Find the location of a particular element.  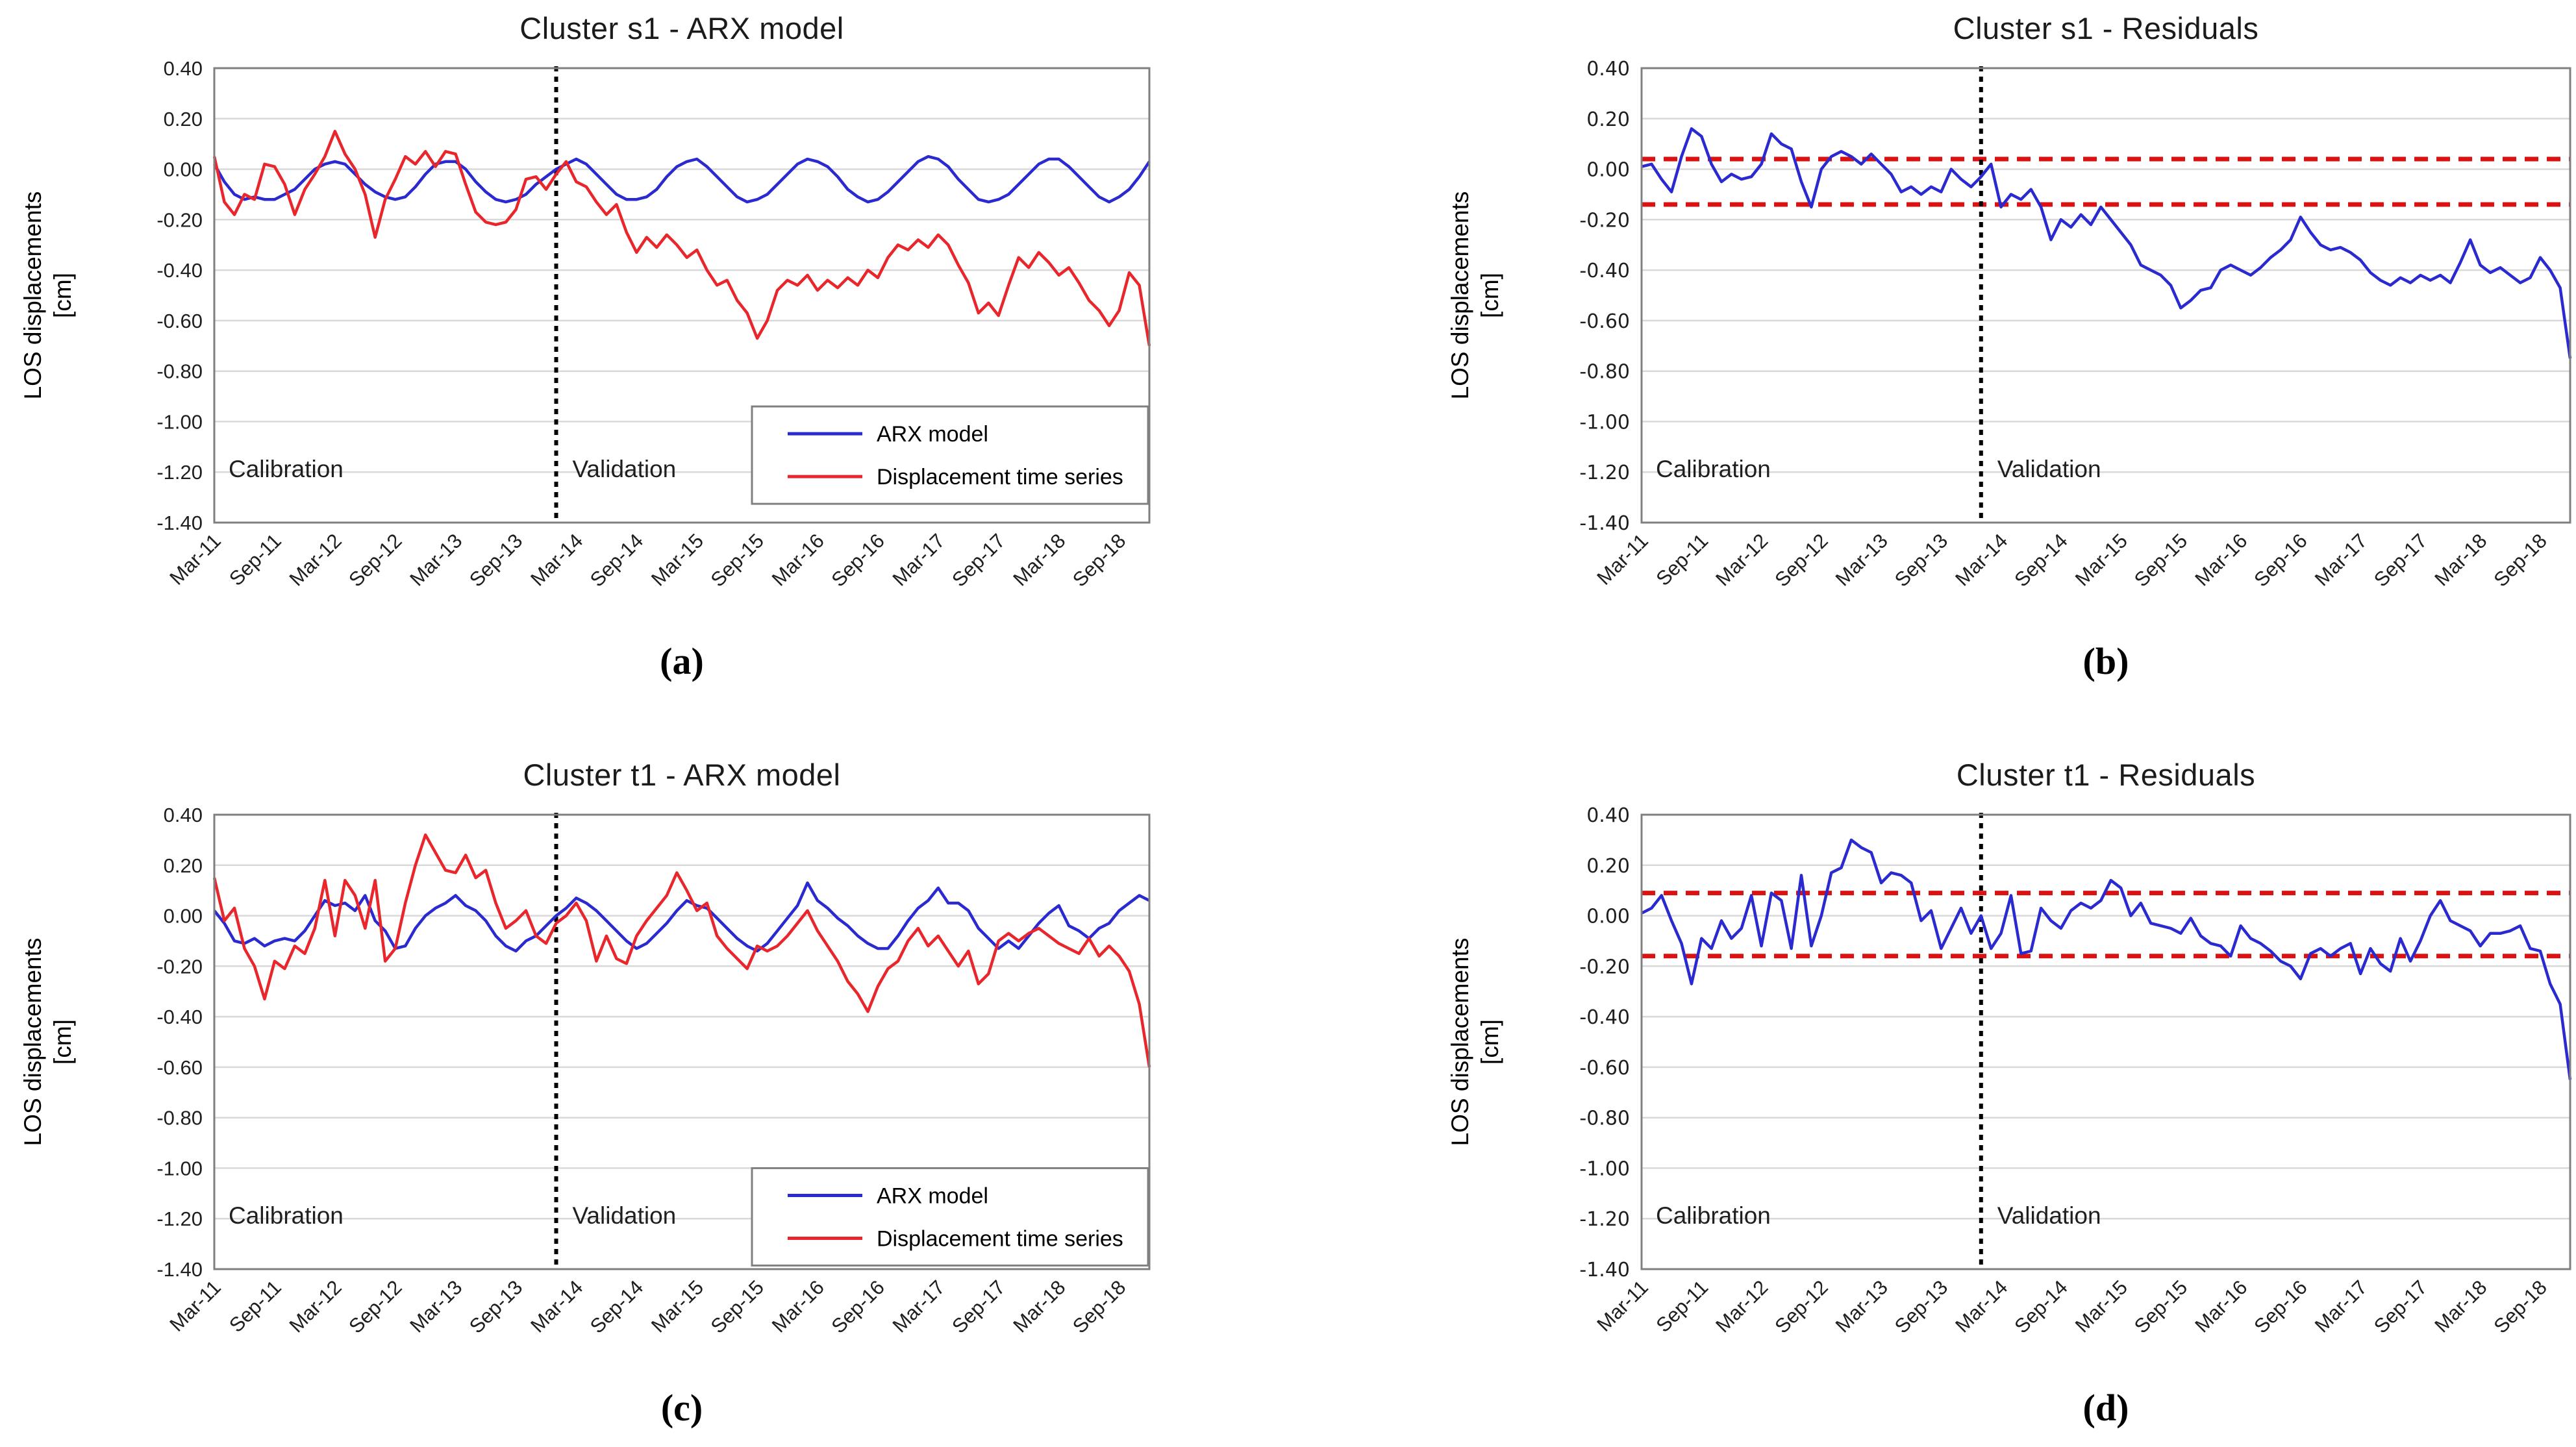

panel-b-header: Cluster s1 - Residuals is located at coordinates (2106, 28).